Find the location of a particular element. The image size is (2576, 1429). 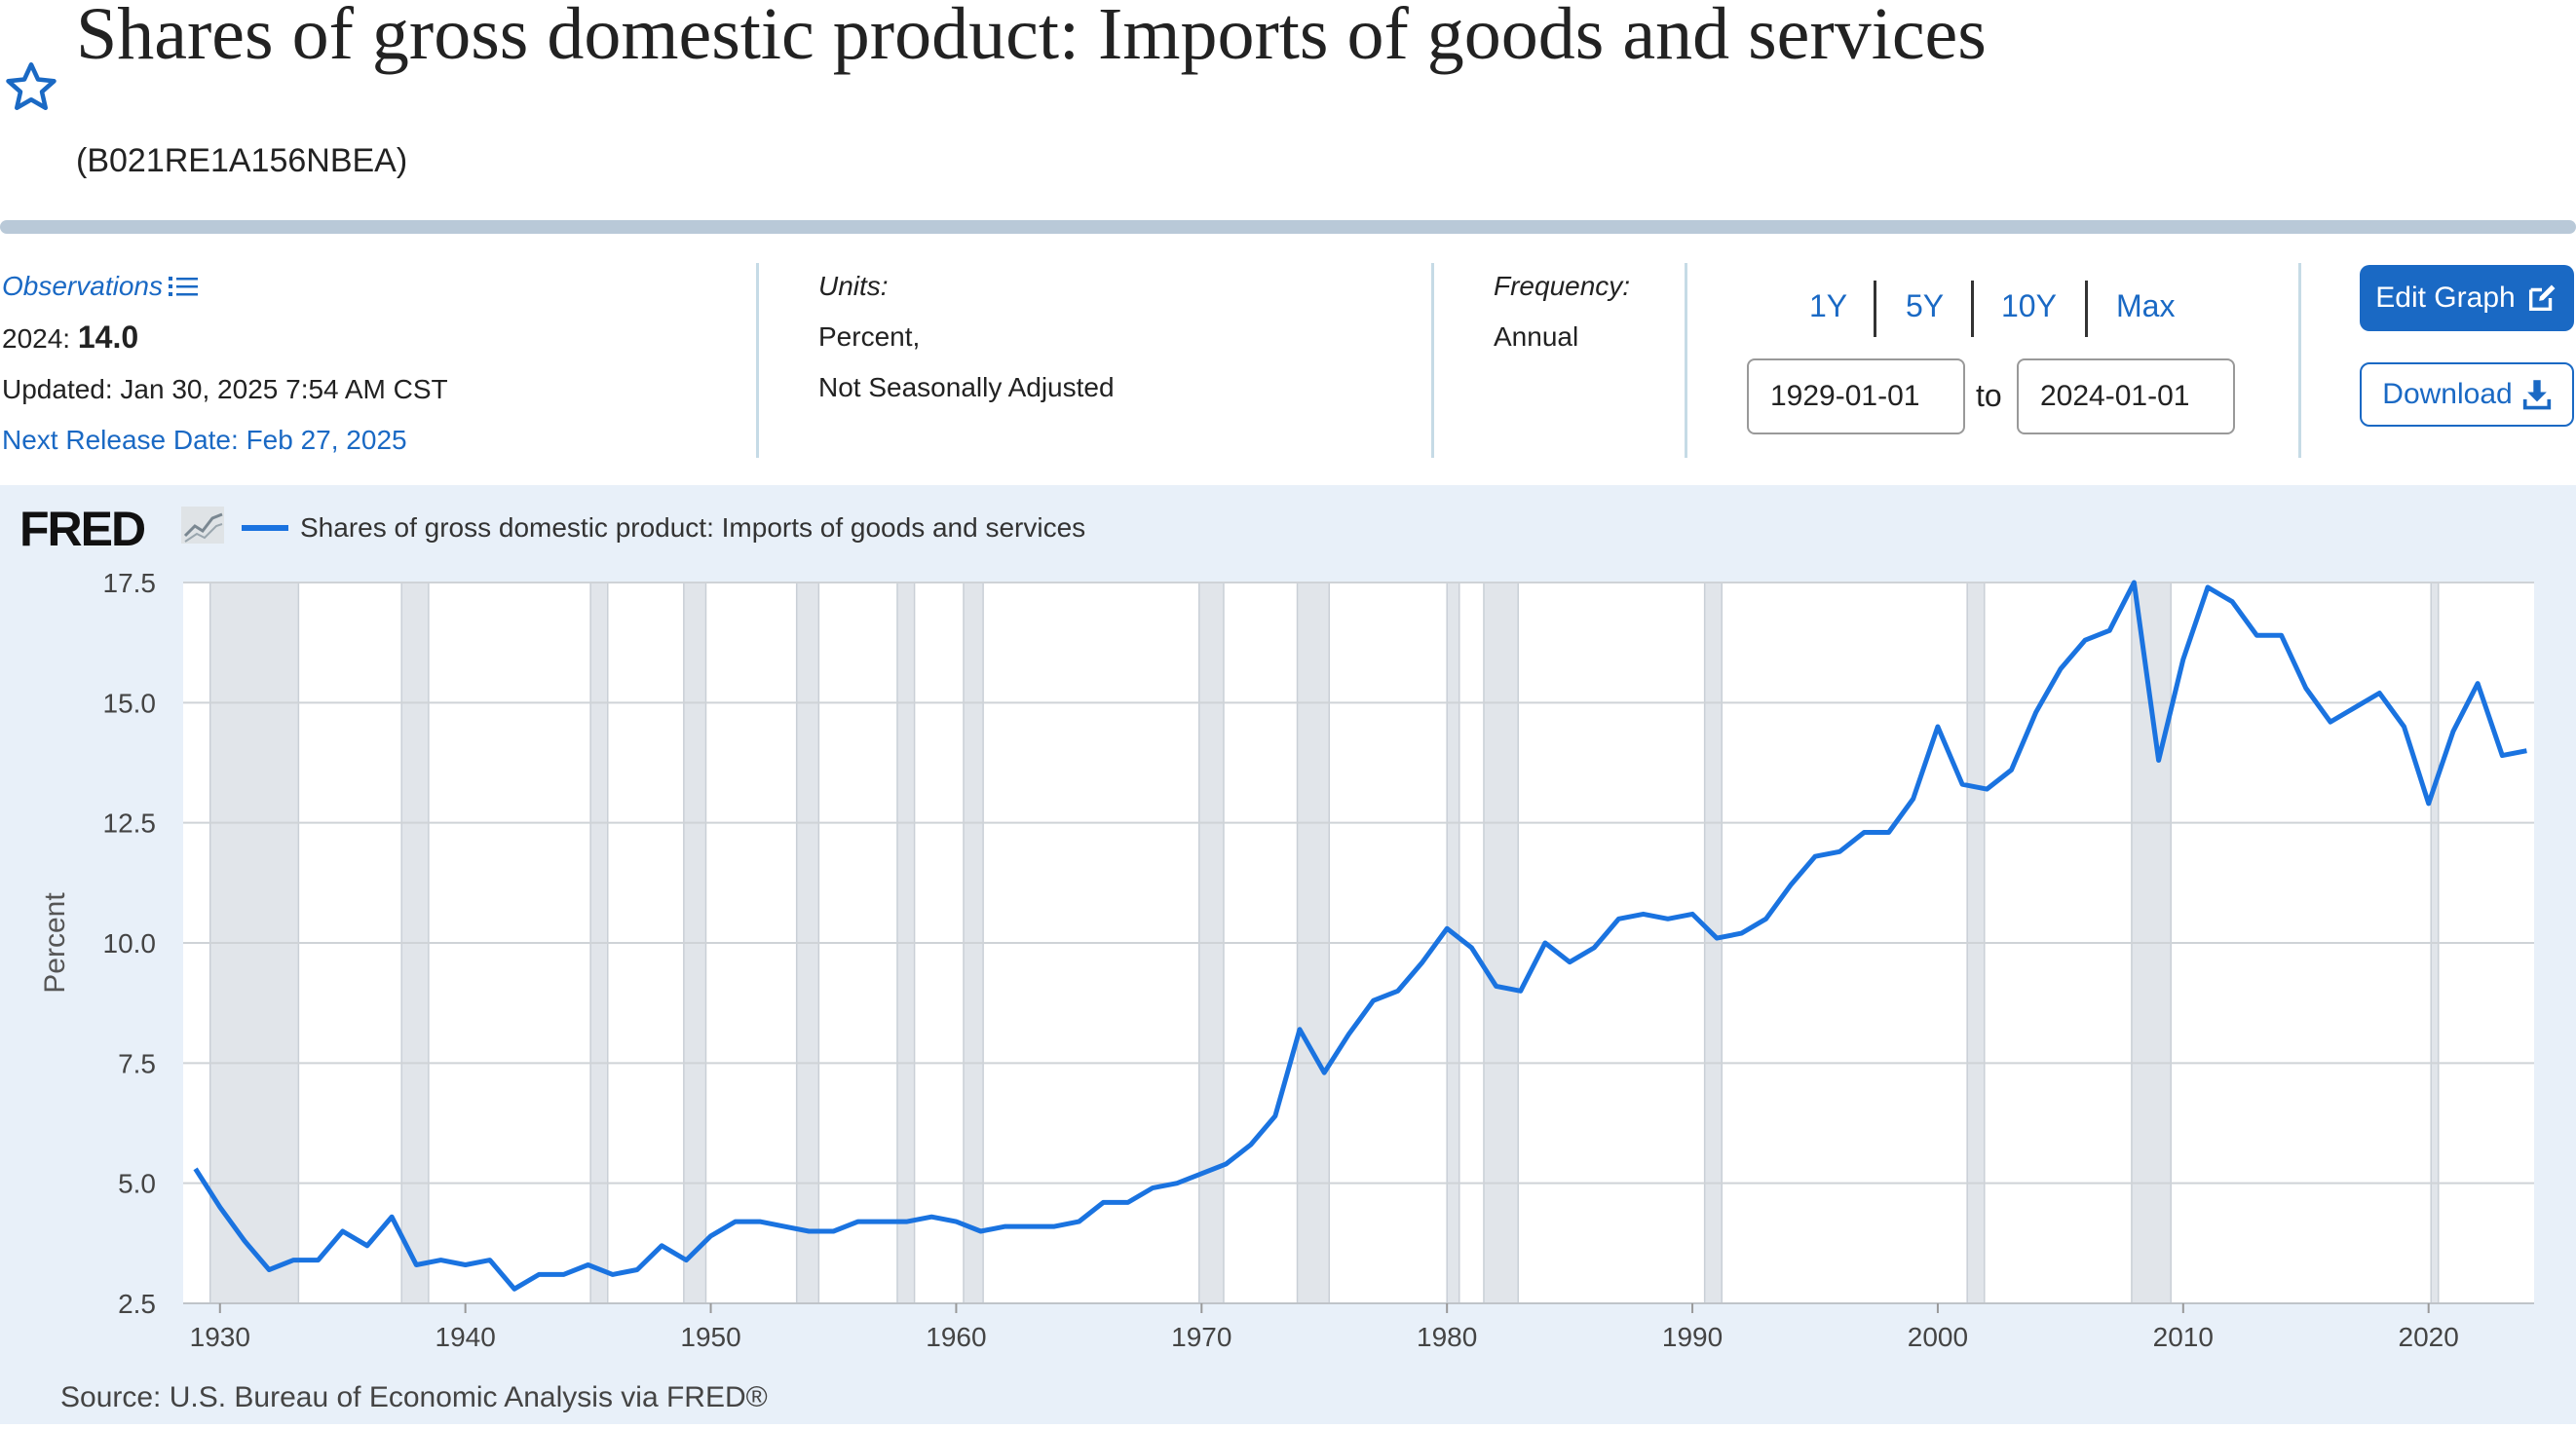

x-tick-label: 1930 is located at coordinates (220, 1337).